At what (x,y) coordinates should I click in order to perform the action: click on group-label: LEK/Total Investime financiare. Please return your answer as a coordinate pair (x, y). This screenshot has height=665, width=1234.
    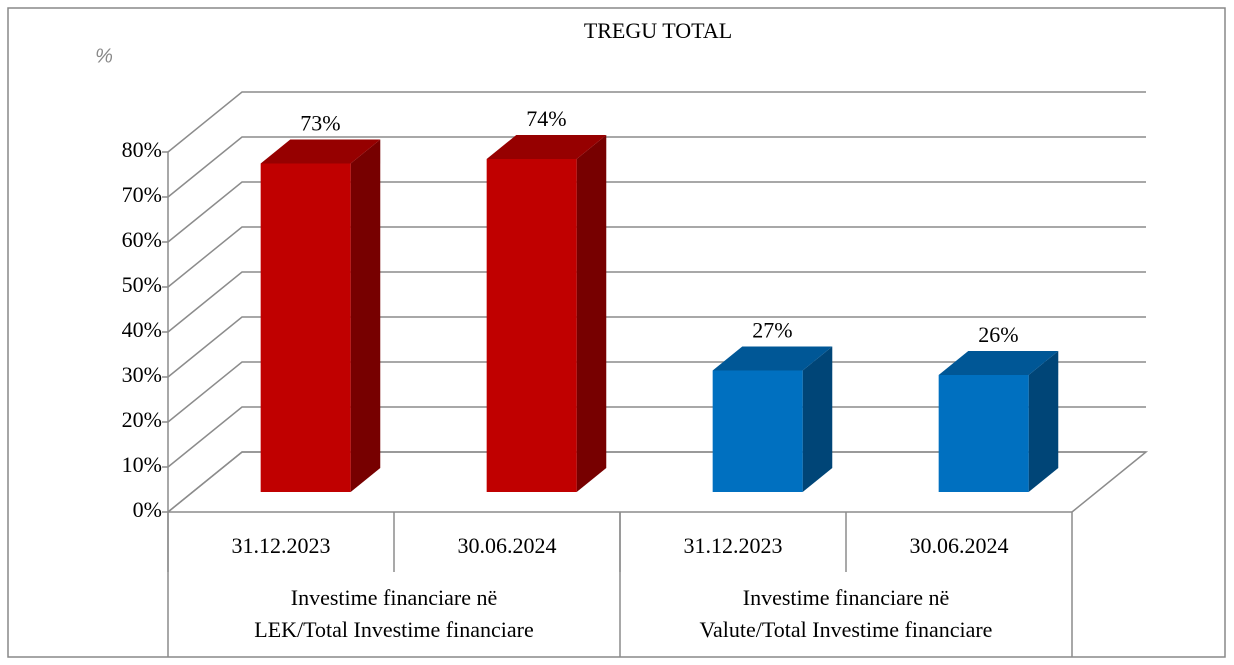
    Looking at the image, I should click on (393, 629).